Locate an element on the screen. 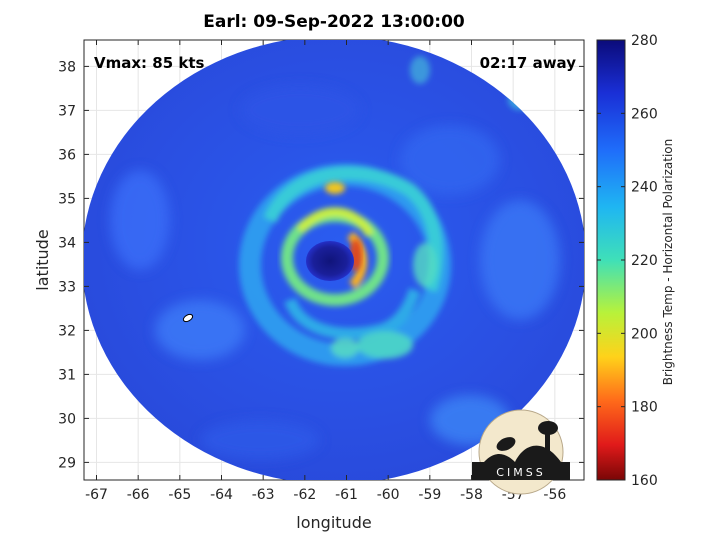 This screenshot has width=720, height=540. y-tick-label: 32 is located at coordinates (67, 331).